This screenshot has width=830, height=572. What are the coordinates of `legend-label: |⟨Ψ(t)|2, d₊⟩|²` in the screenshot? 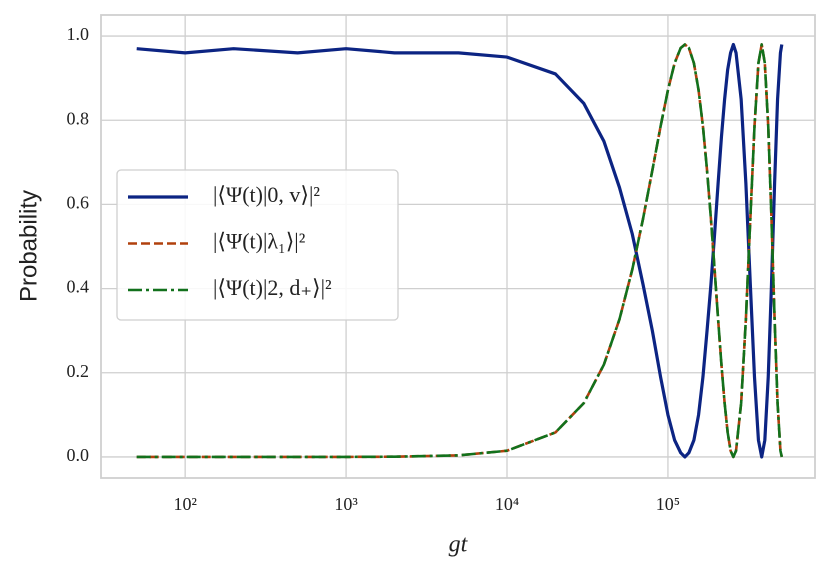 It's located at (272, 287).